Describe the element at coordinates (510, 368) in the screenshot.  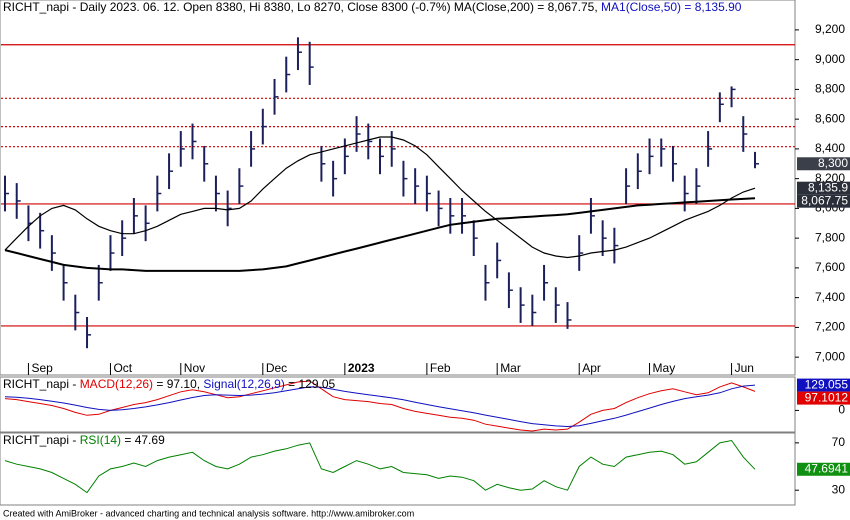
I see `x-tick-label: Mar` at that location.